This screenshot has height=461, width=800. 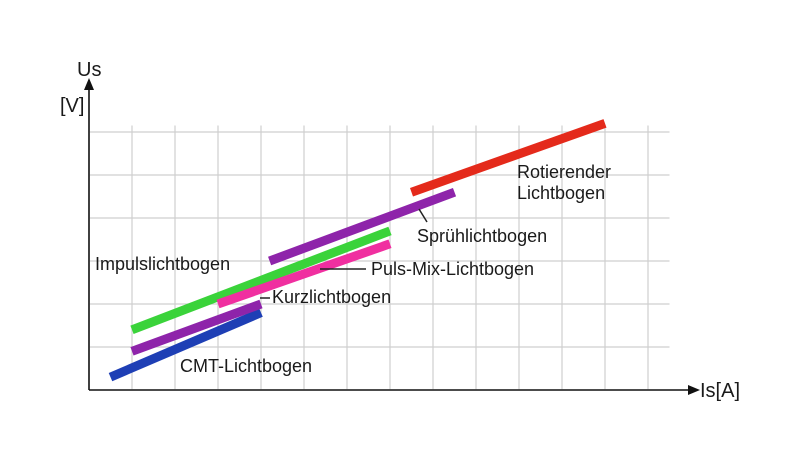 I want to click on x-axis-label: Is[A], so click(x=720, y=391).